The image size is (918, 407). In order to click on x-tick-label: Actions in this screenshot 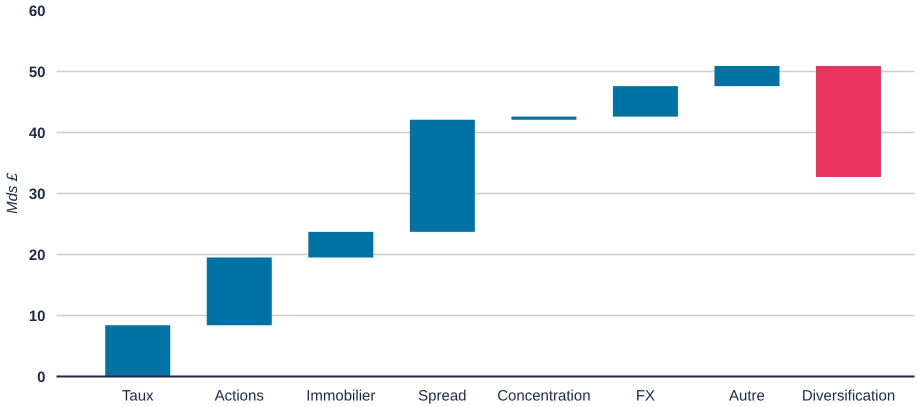, I will do `click(239, 396)`.